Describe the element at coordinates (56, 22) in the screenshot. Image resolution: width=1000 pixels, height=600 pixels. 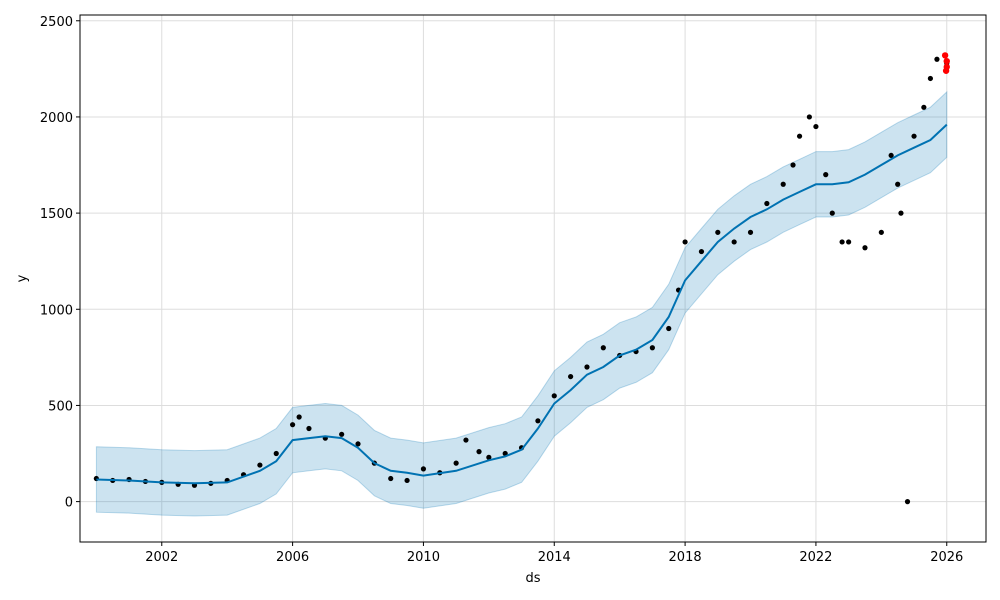
I see `y-tick-label: 2500` at that location.